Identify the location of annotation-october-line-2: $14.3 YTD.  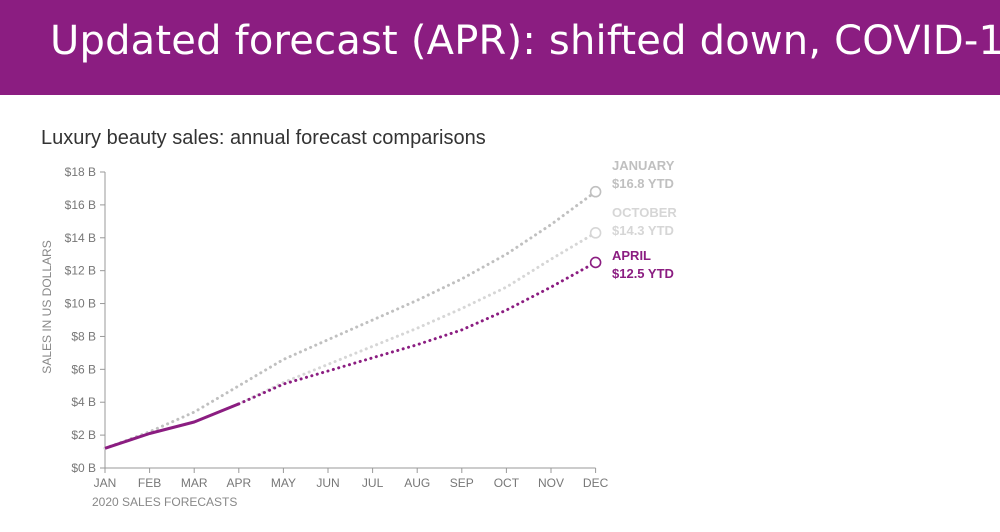
(643, 230).